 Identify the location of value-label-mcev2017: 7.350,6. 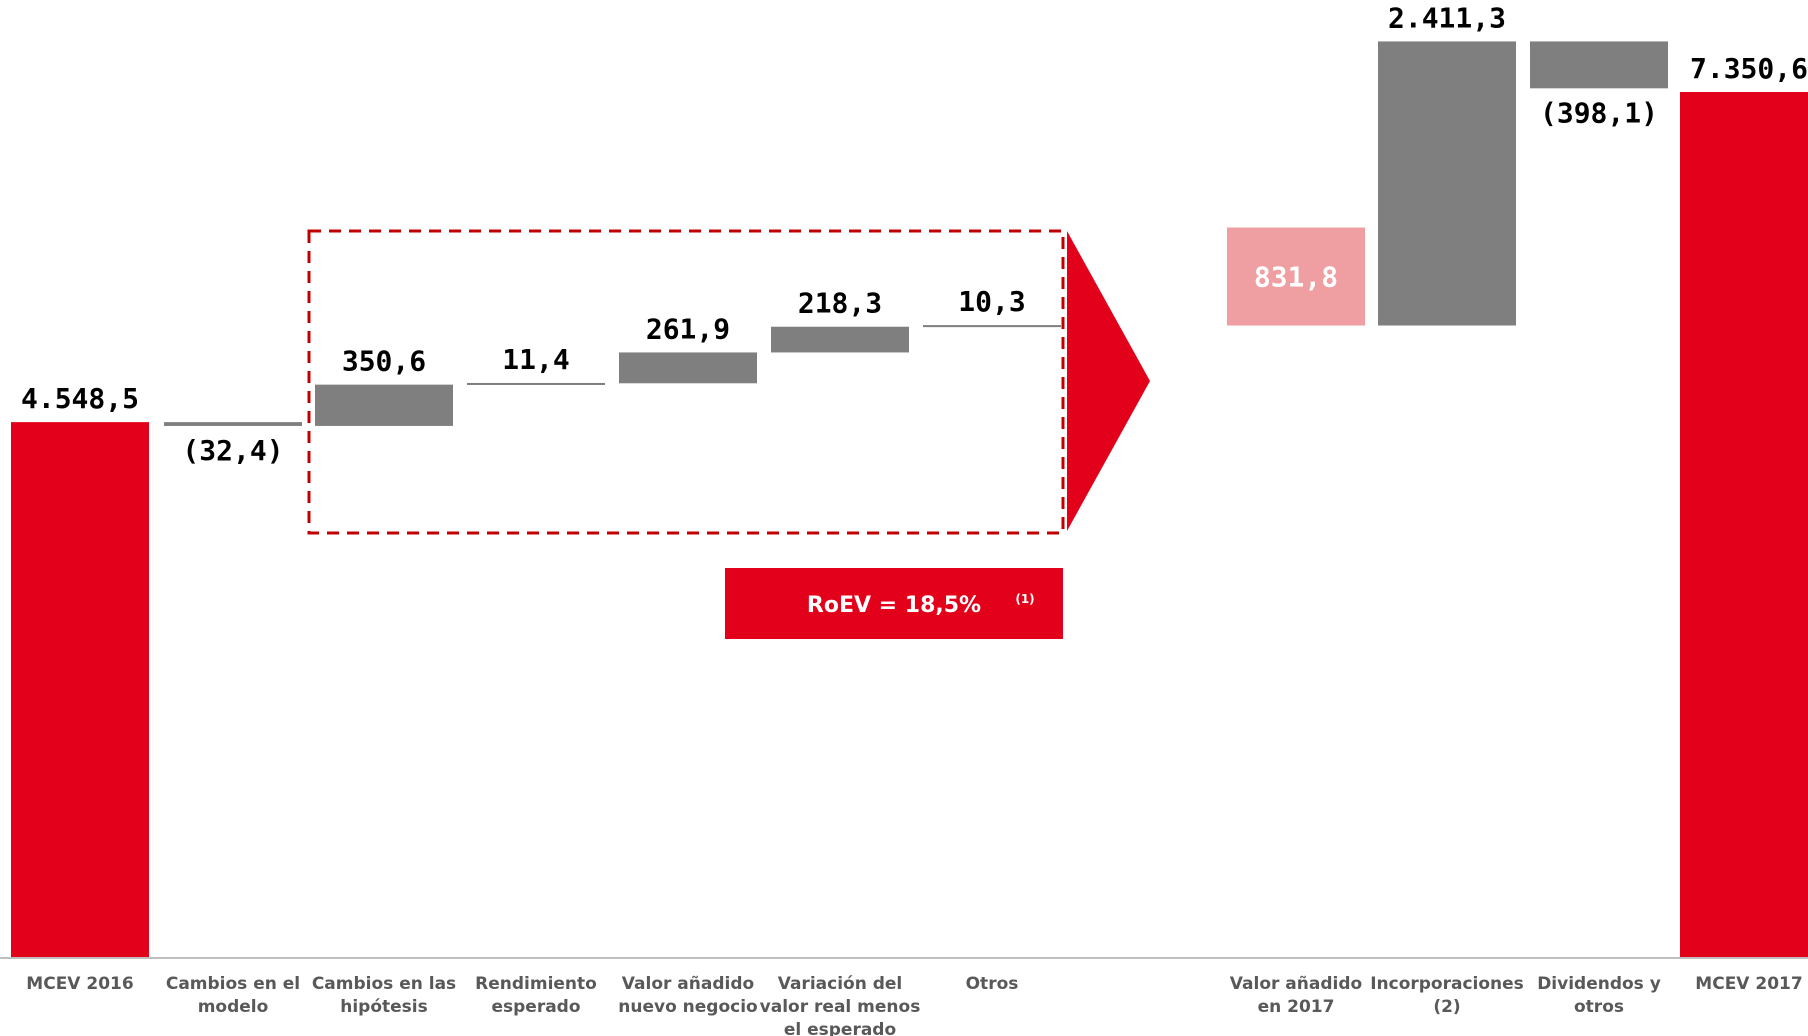
(1749, 68).